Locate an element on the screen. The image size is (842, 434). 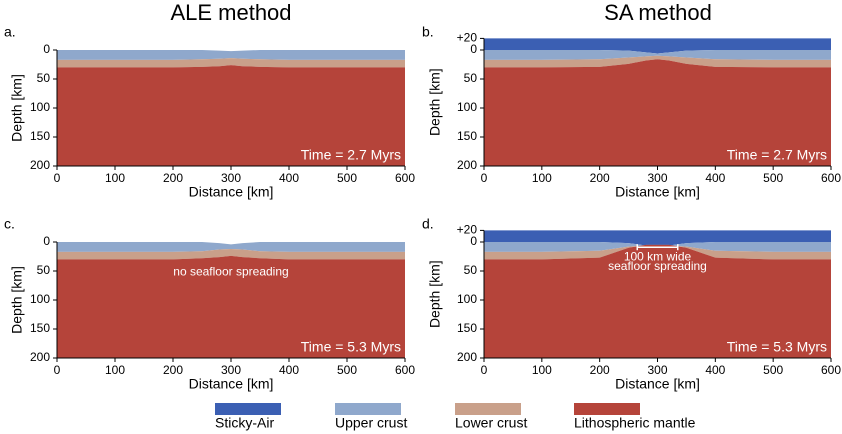
legend-label: Lithospheric mantle is located at coordinates (635, 423).